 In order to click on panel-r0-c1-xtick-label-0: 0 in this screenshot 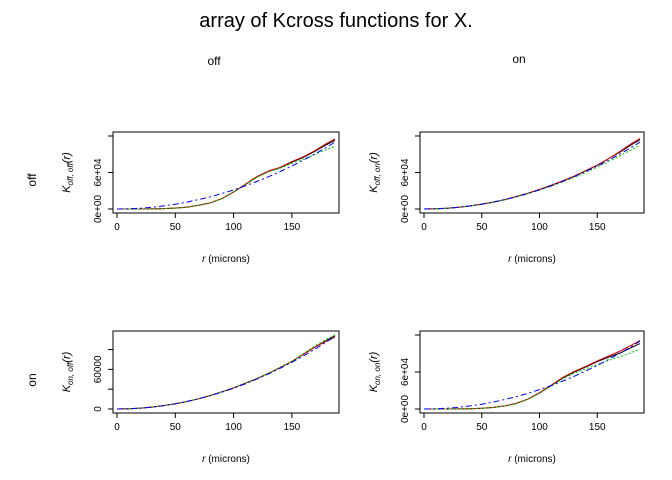, I will do `click(424, 227)`.